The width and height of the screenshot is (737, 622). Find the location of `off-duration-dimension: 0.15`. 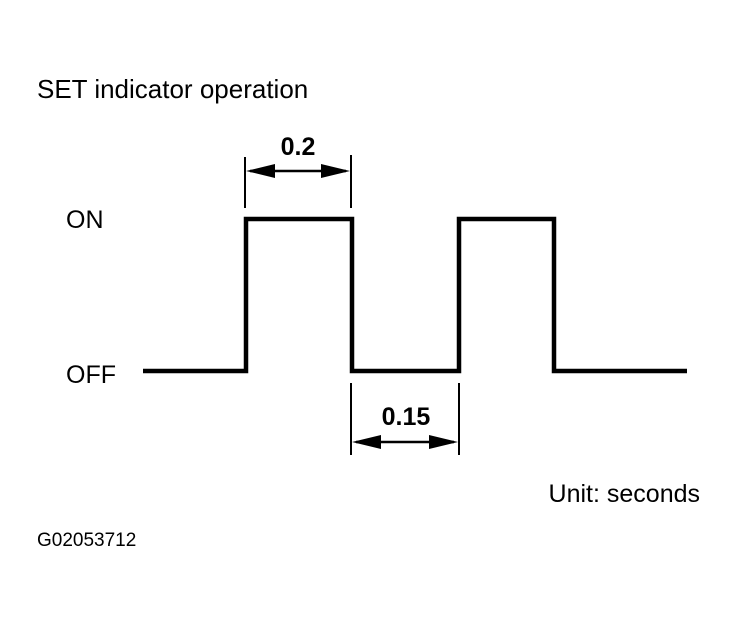

off-duration-dimension: 0.15 is located at coordinates (405, 419).